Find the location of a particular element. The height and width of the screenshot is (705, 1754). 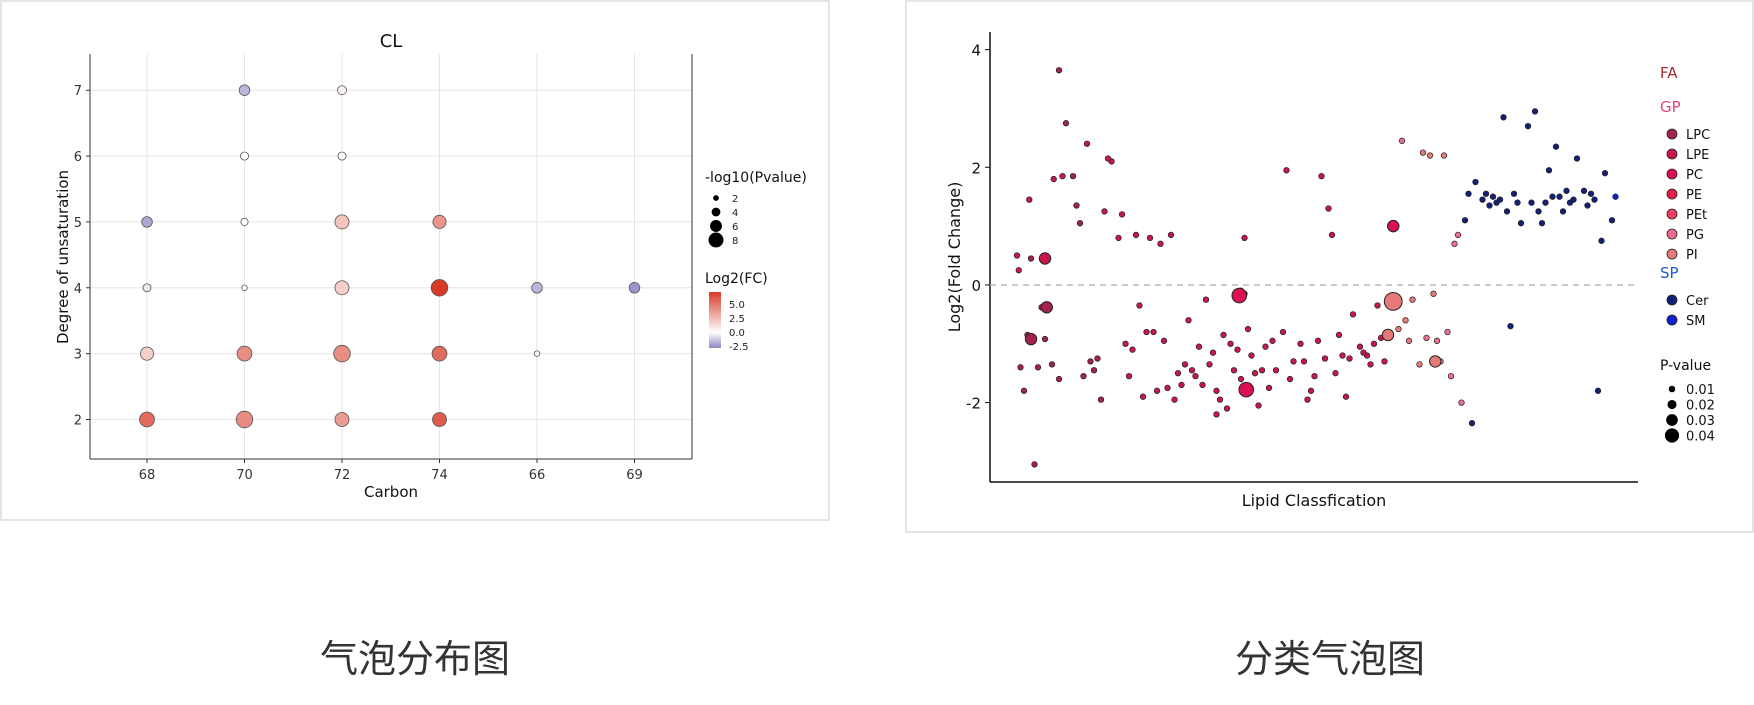

chart-title: CL is located at coordinates (391, 41).